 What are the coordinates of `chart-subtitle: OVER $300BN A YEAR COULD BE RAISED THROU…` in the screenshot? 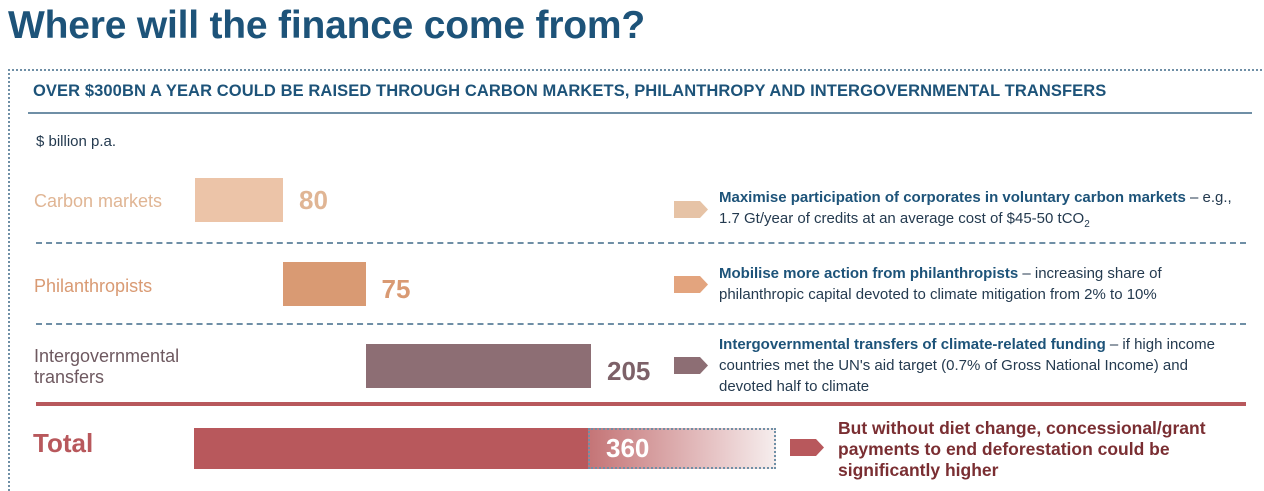 It's located at (570, 91).